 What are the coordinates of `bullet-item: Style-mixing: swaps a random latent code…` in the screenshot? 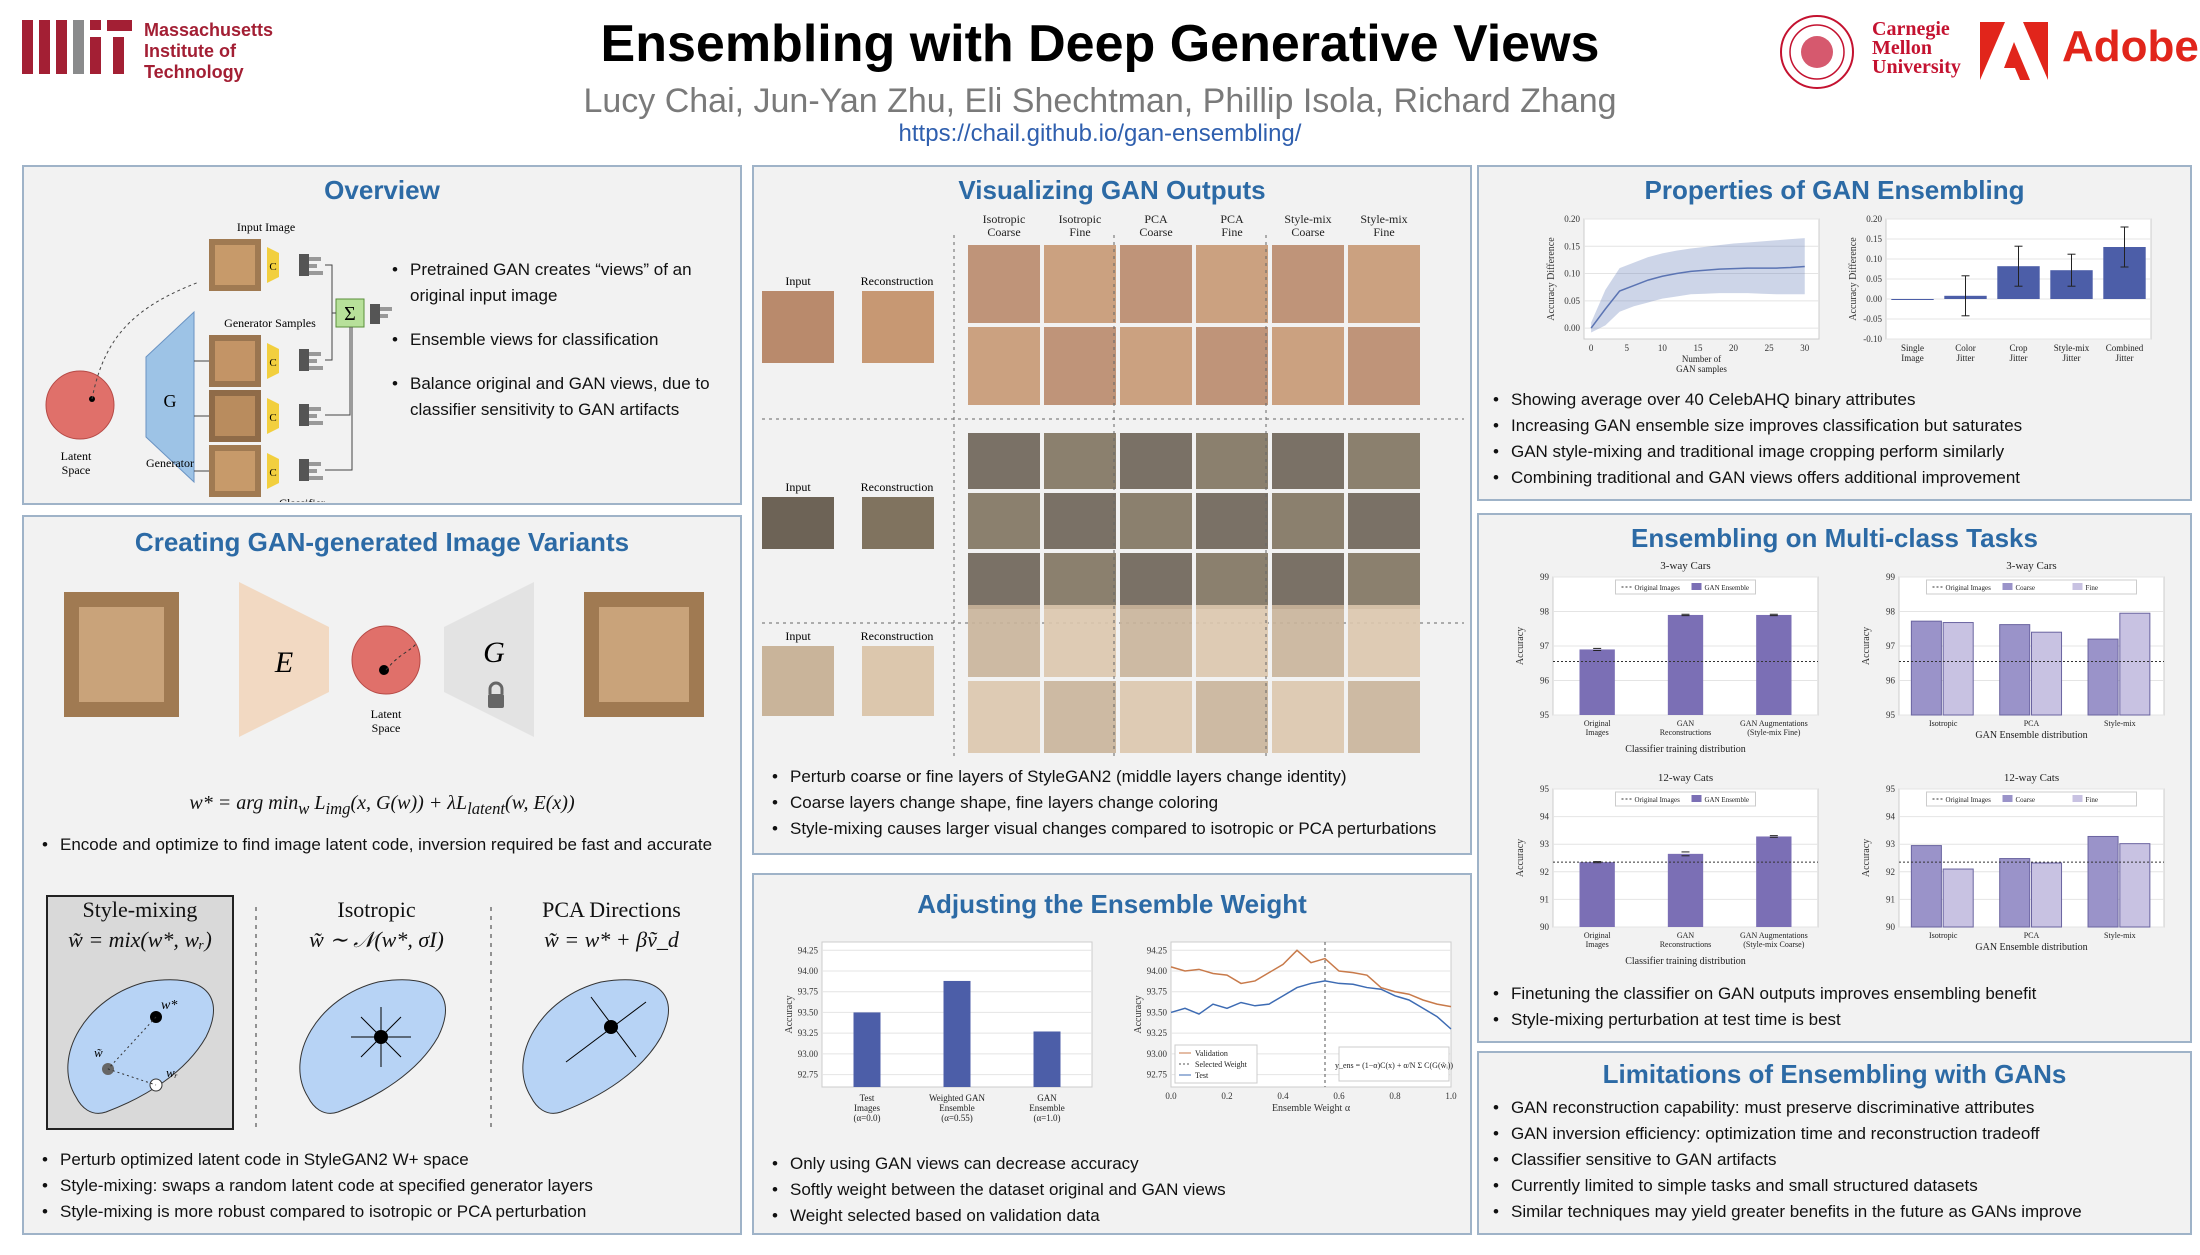 It's located at (383, 1186).